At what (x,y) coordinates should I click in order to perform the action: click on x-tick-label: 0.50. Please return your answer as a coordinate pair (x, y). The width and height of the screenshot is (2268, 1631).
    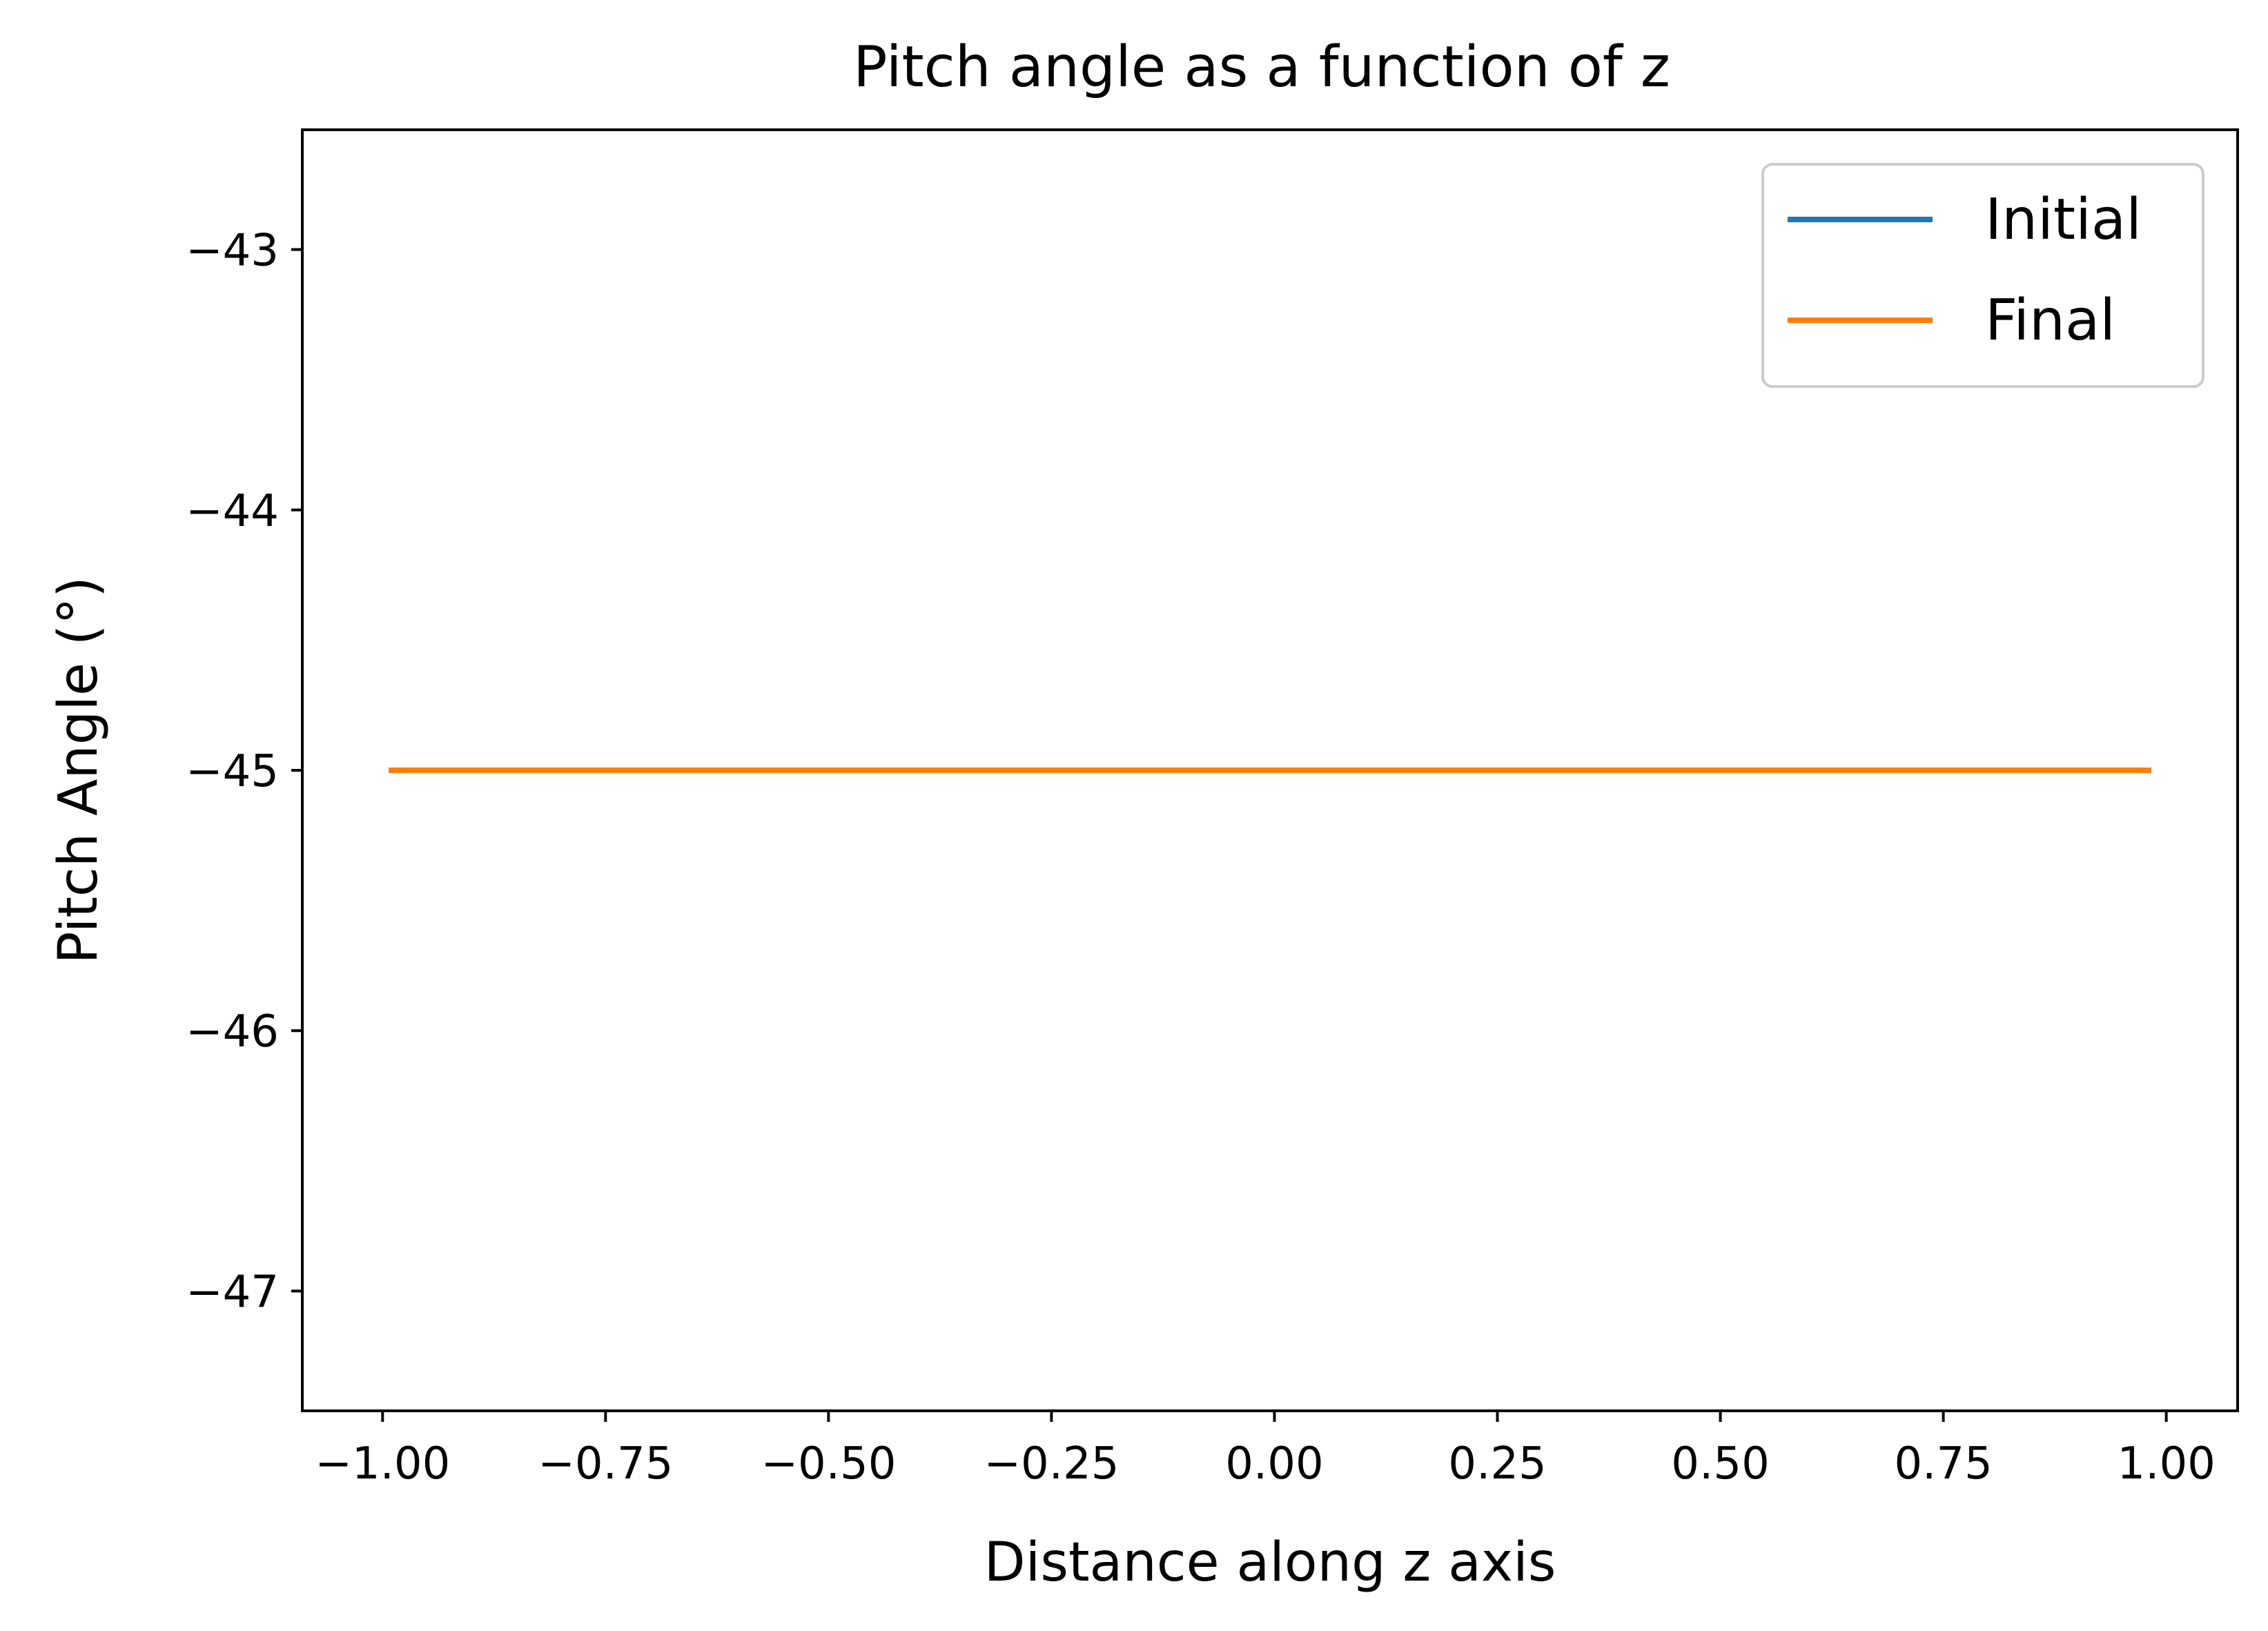
    Looking at the image, I should click on (1720, 1464).